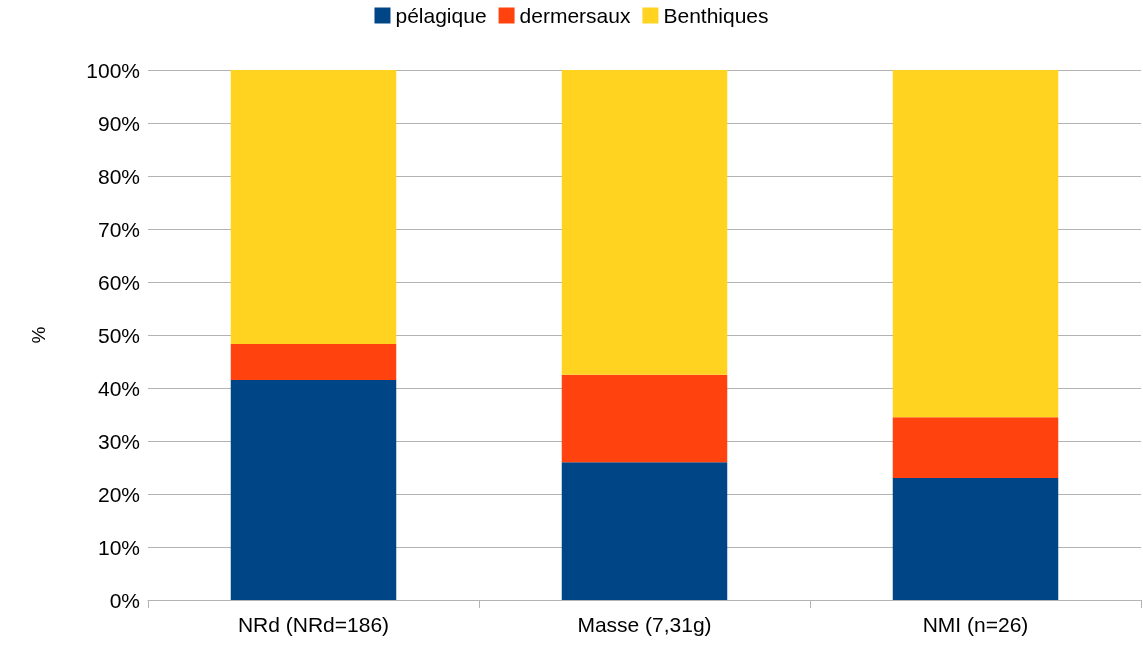  I want to click on y-tick-label: 80%, so click(118, 176).